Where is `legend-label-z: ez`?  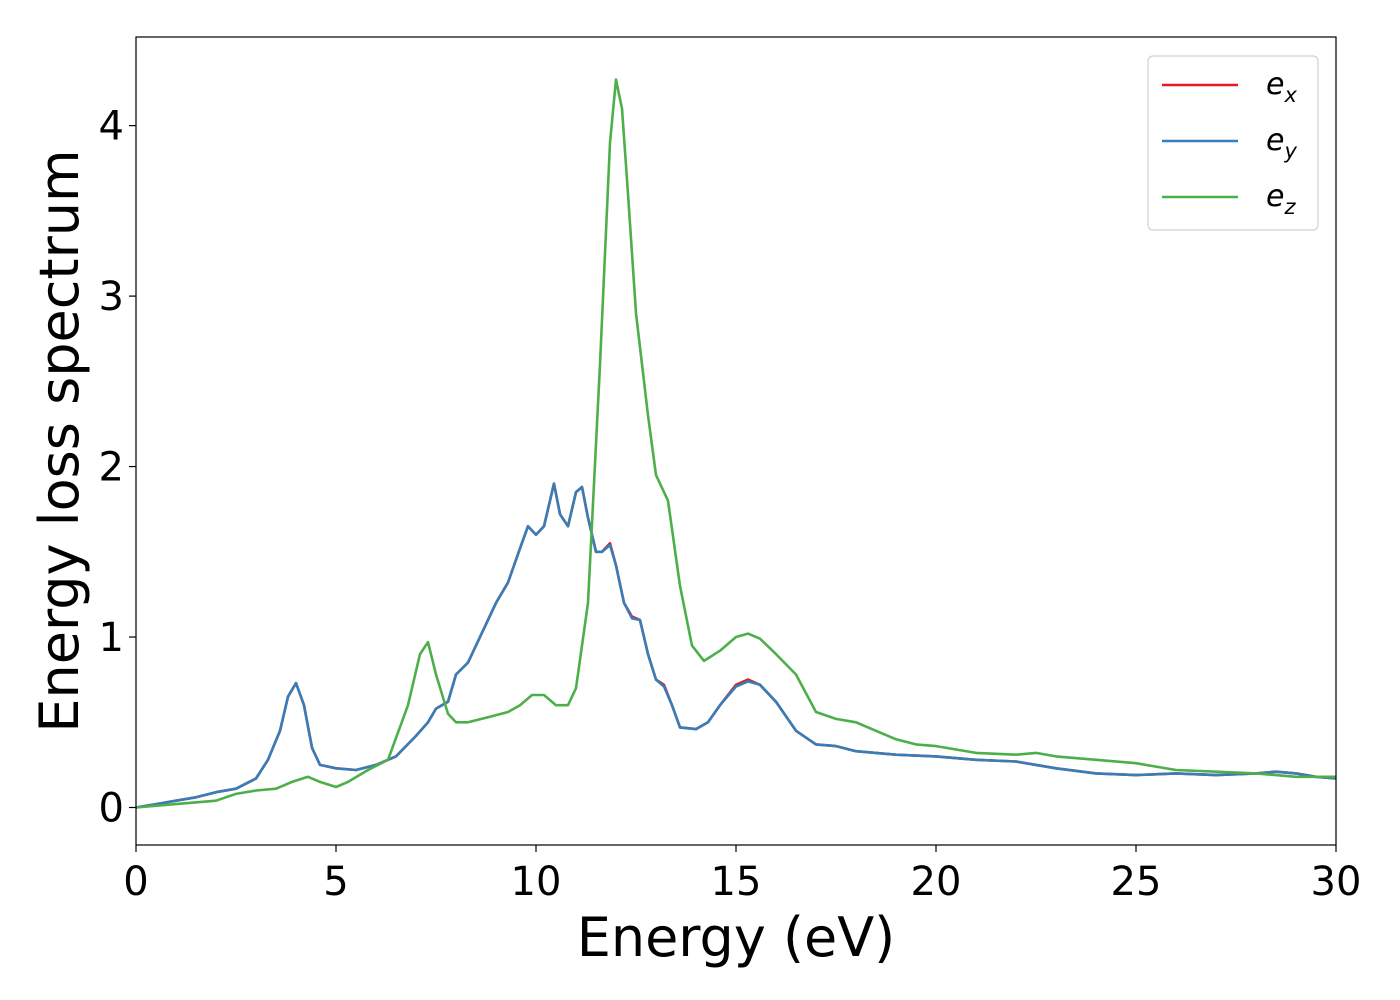
legend-label-z: ez is located at coordinates (1281, 199).